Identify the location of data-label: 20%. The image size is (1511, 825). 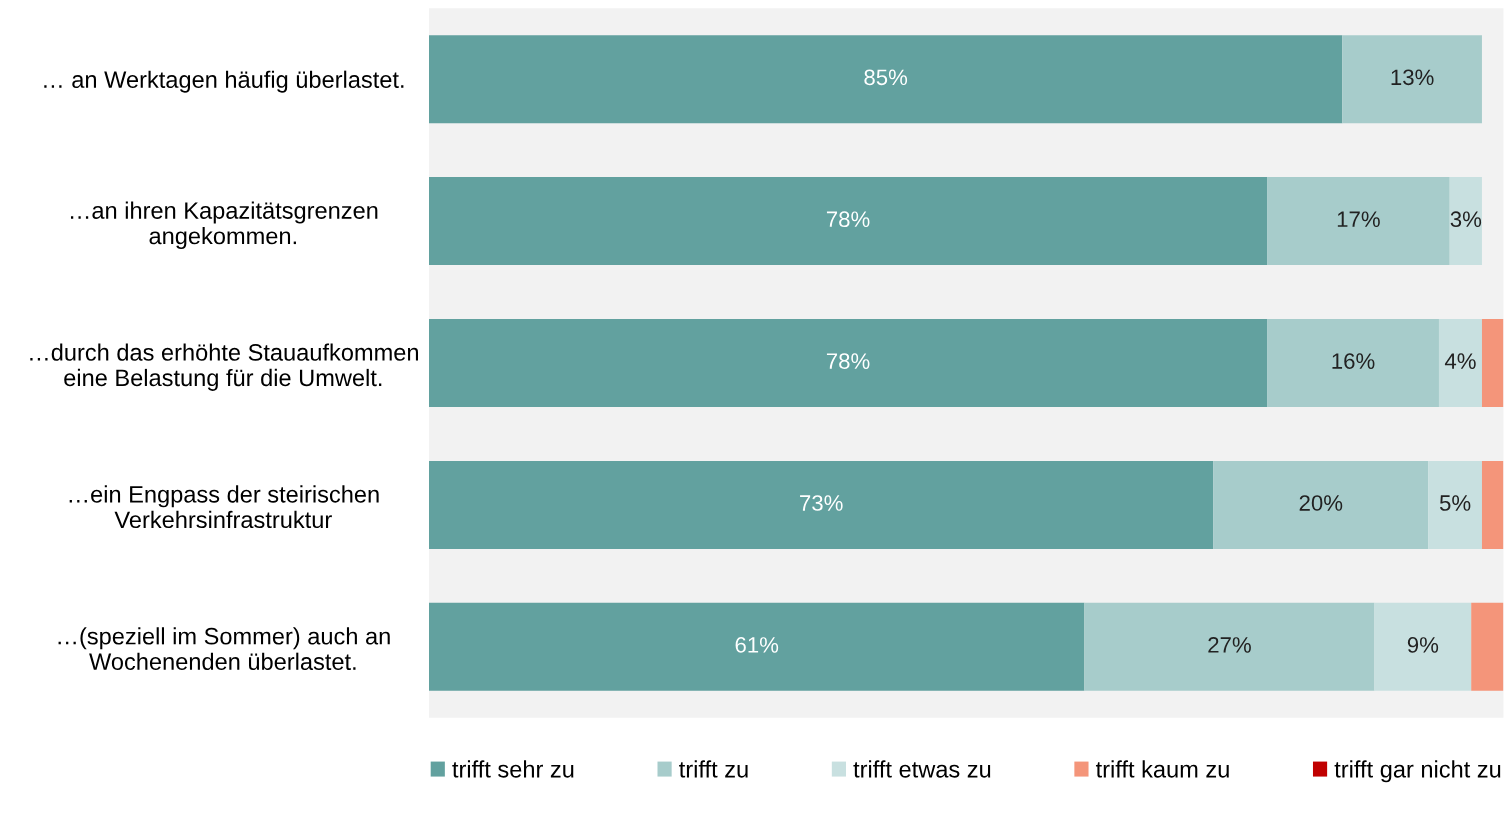
(1321, 503).